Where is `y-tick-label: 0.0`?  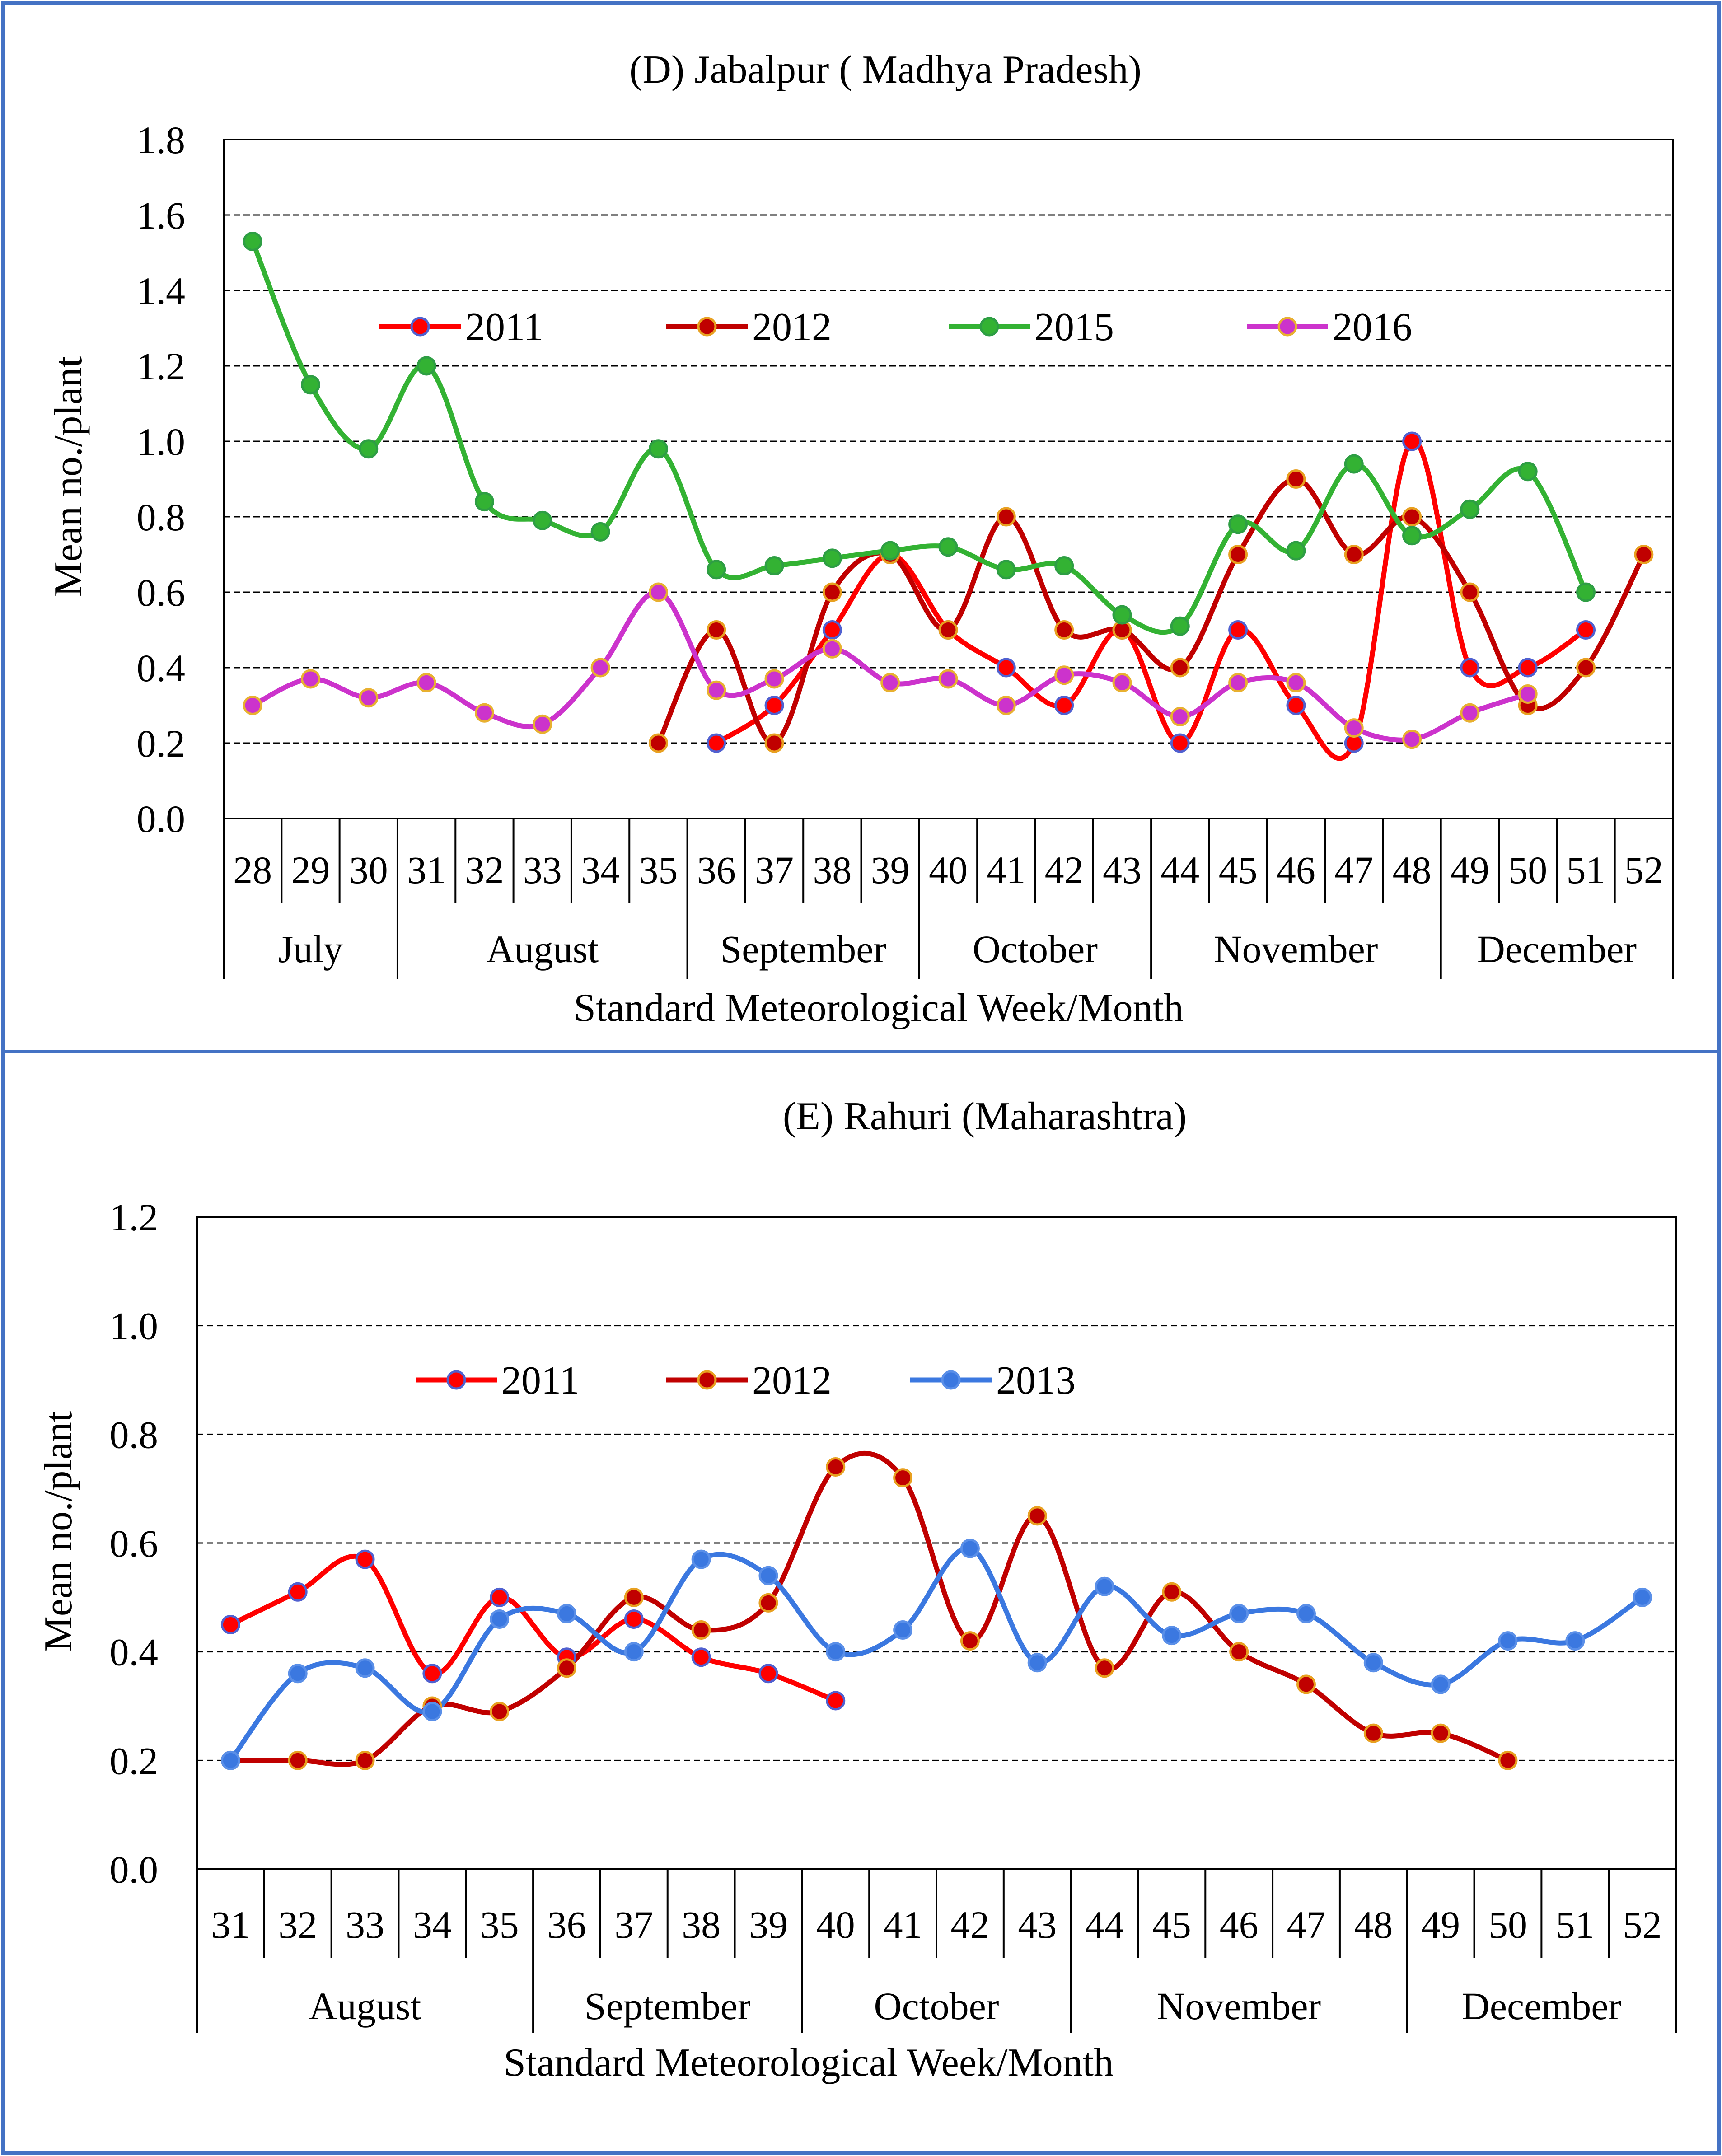 y-tick-label: 0.0 is located at coordinates (134, 1869).